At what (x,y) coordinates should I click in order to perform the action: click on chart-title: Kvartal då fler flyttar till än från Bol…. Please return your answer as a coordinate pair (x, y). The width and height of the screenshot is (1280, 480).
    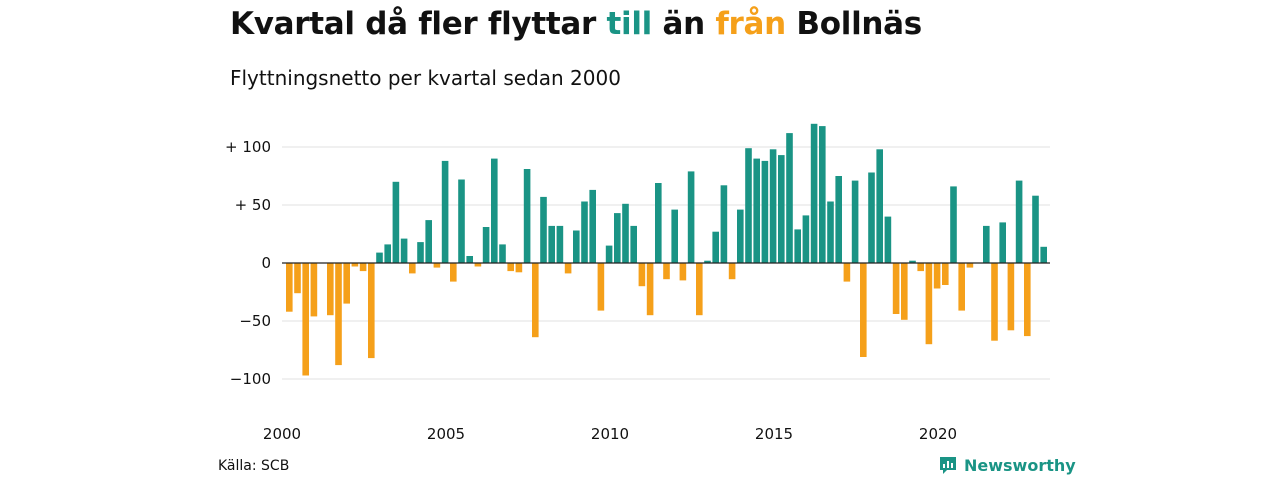
    Looking at the image, I should click on (576, 24).